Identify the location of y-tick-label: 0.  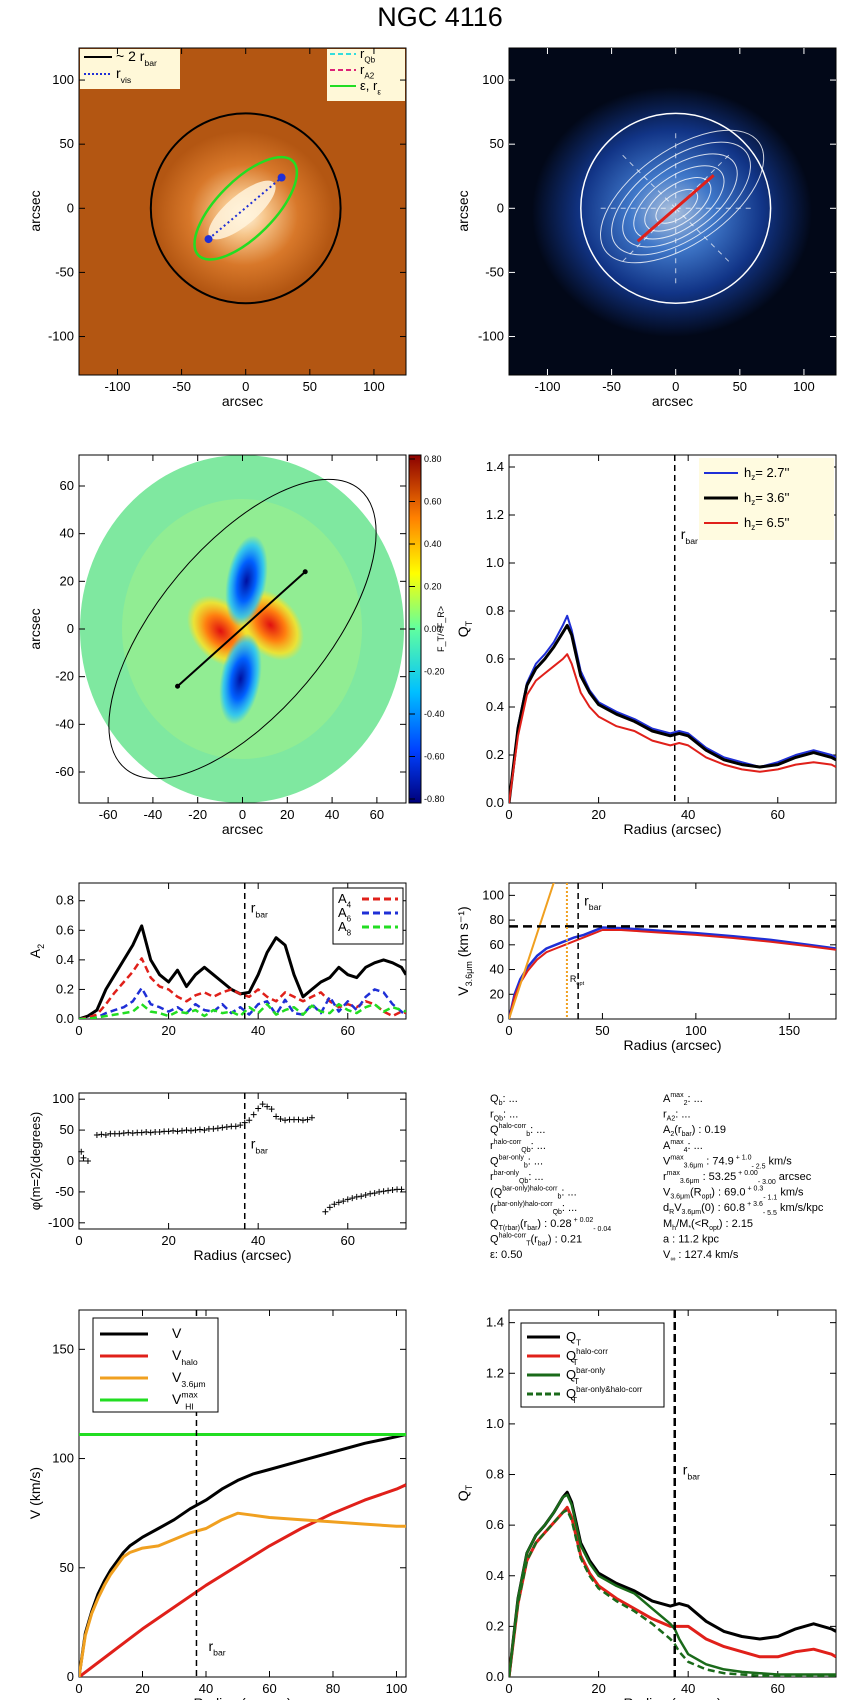
(70, 207).